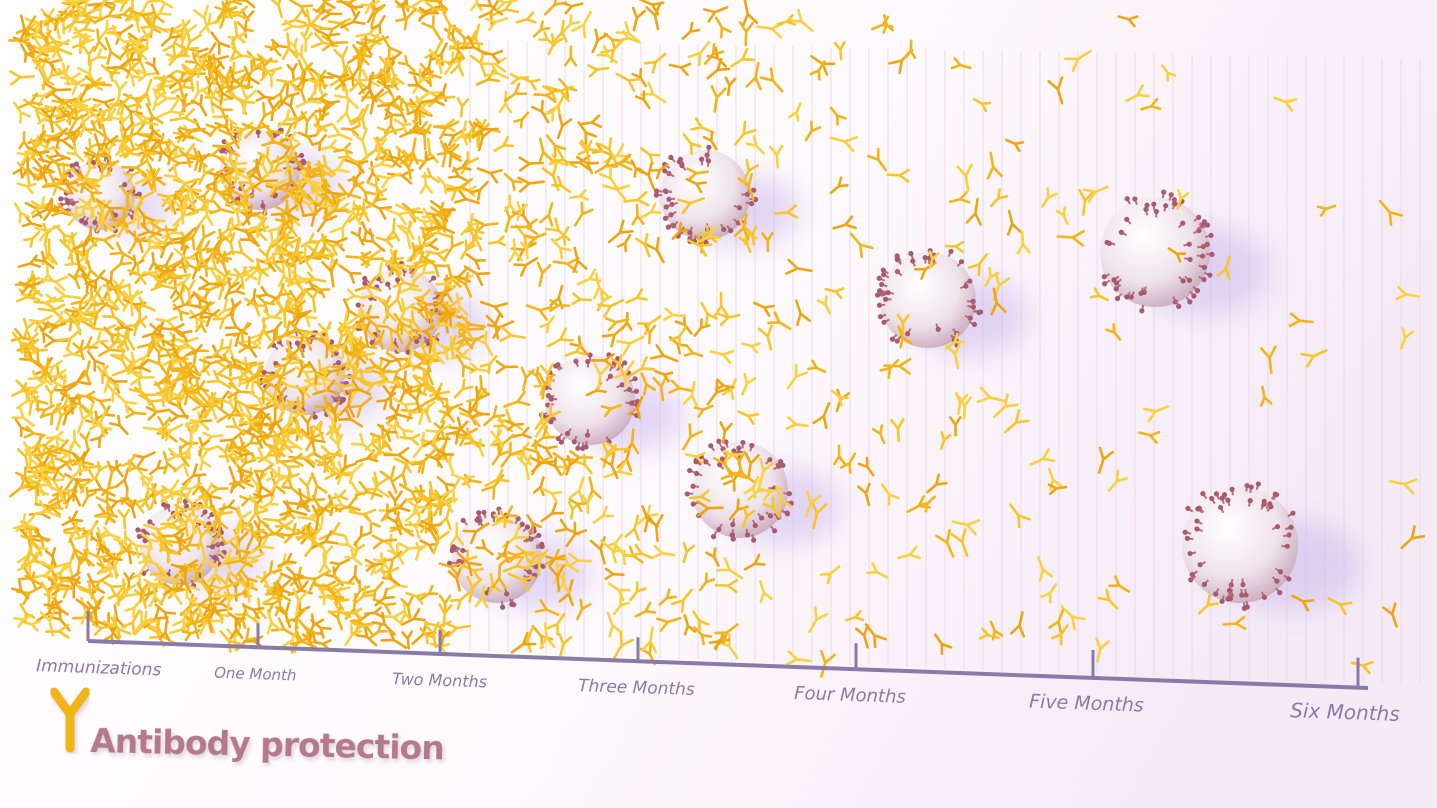  Describe the element at coordinates (739, 490) in the screenshot. I see `virus` at that location.